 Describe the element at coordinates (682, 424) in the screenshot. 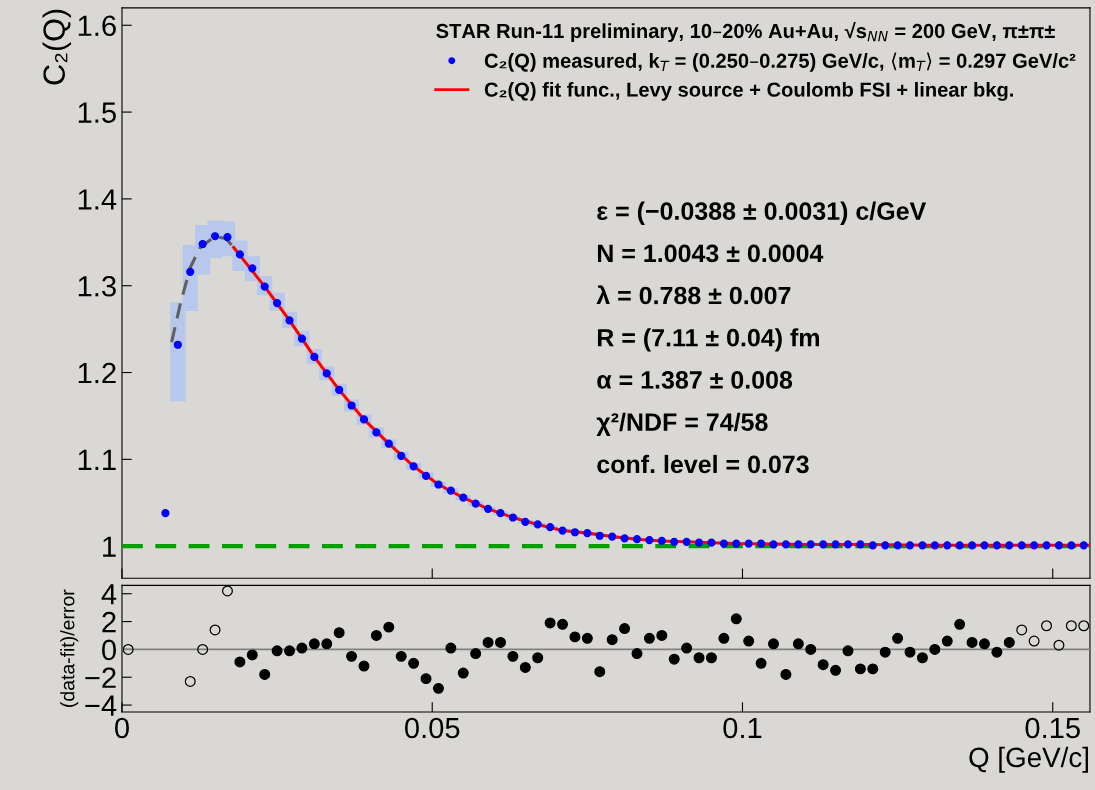

I see `annotation: χ²/NDF = 74/58` at that location.